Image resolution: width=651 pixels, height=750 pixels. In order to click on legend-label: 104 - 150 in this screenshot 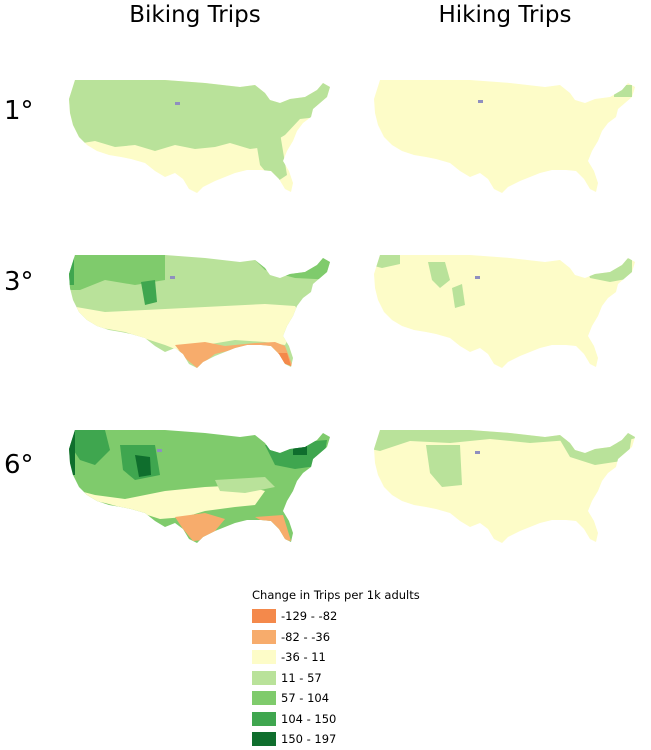, I will do `click(309, 718)`.